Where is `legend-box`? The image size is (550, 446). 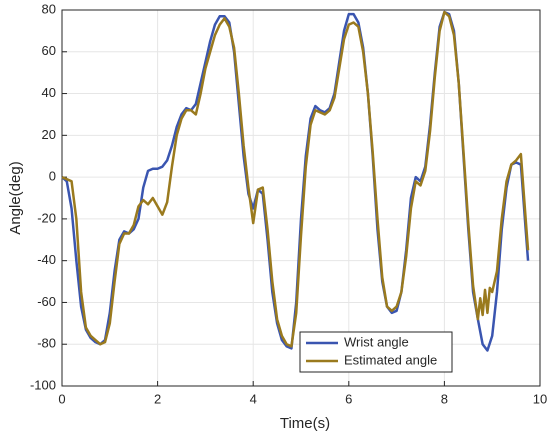 legend-box is located at coordinates (376, 352).